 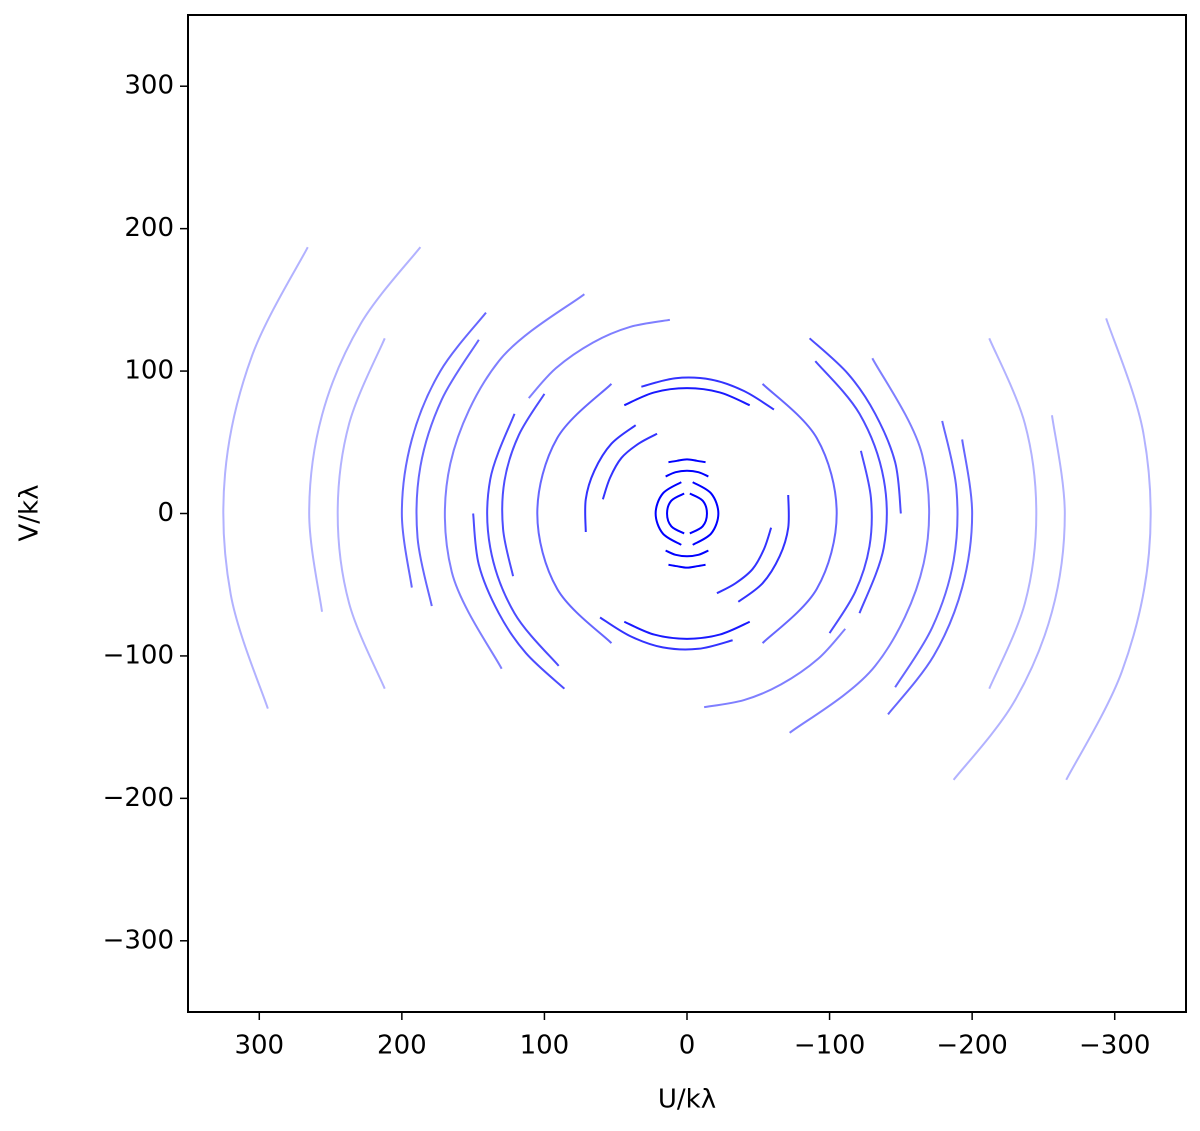 I want to click on x-tick-label: −300, so click(x=1114, y=1046).